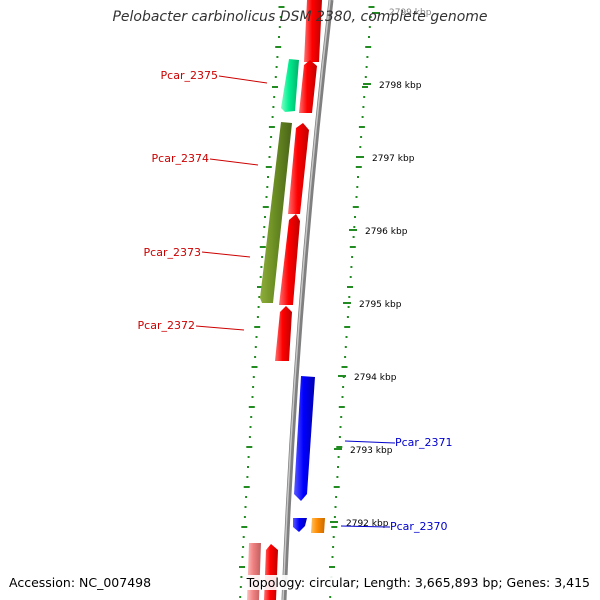  I want to click on gene-top-partial-arrow, so click(313, 31).